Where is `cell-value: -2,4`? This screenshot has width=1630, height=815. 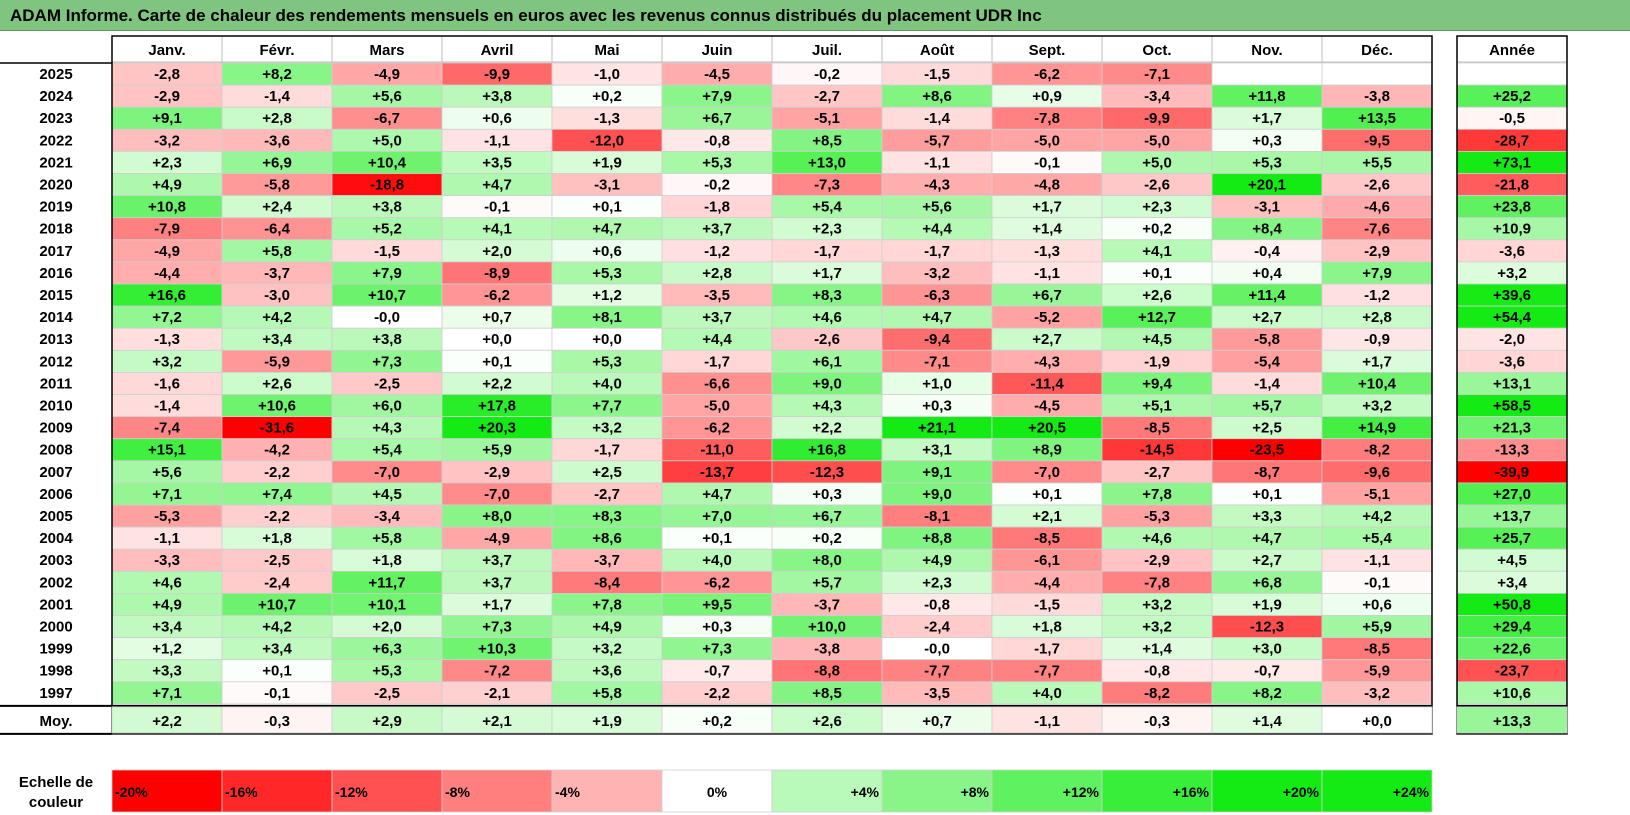 cell-value: -2,4 is located at coordinates (937, 627).